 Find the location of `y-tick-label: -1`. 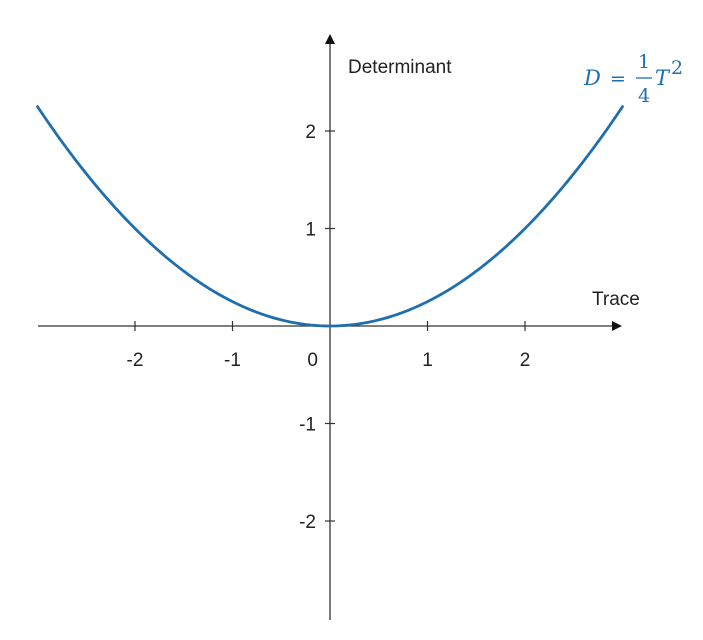

y-tick-label: -1 is located at coordinates (307, 425).